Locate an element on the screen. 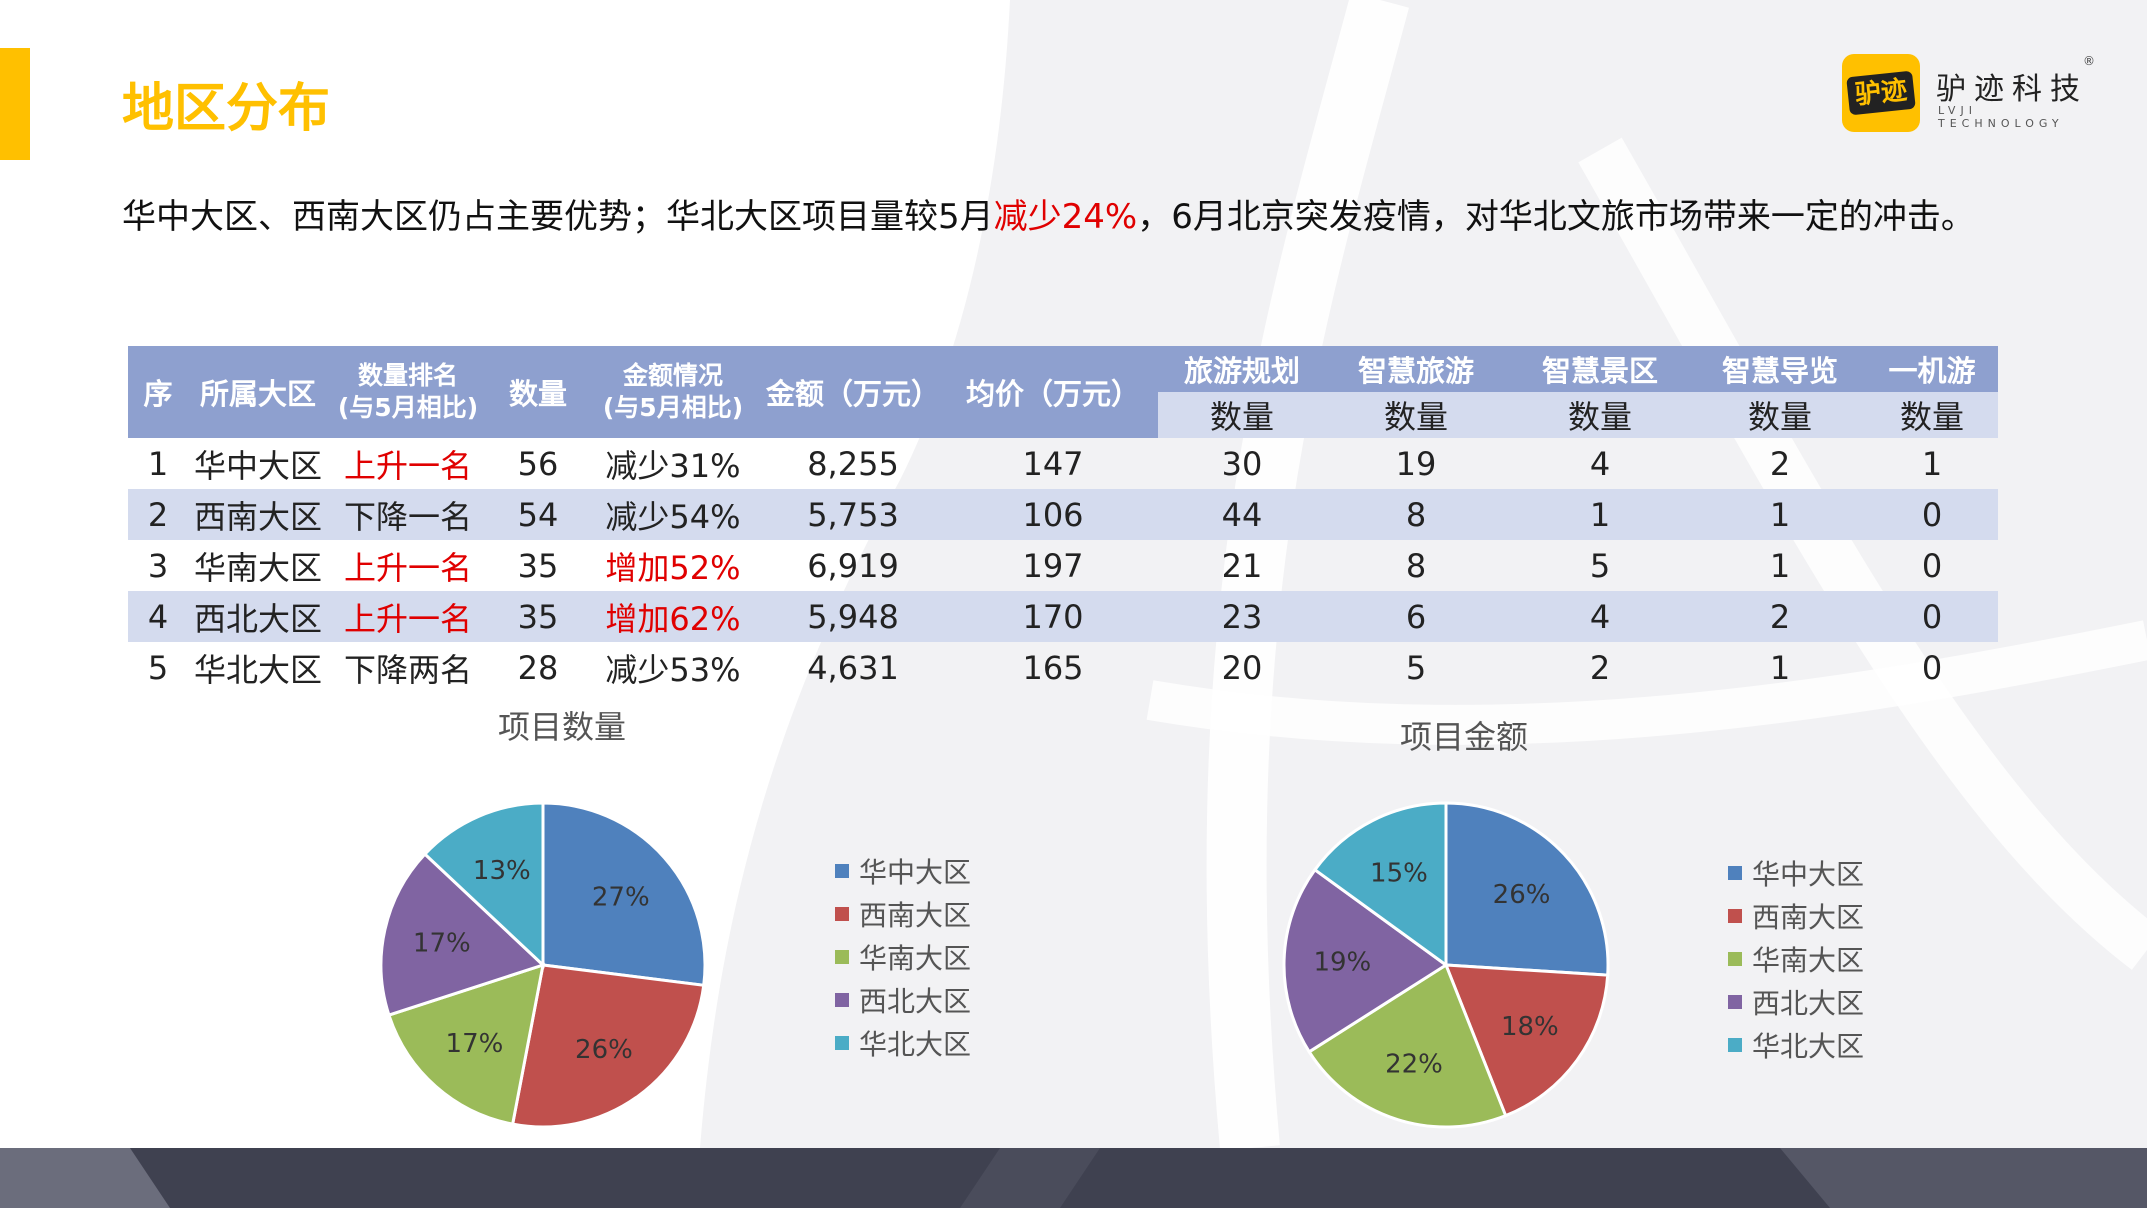 This screenshot has width=2147, height=1208. legend-item: 华中大区 is located at coordinates (1796, 872).